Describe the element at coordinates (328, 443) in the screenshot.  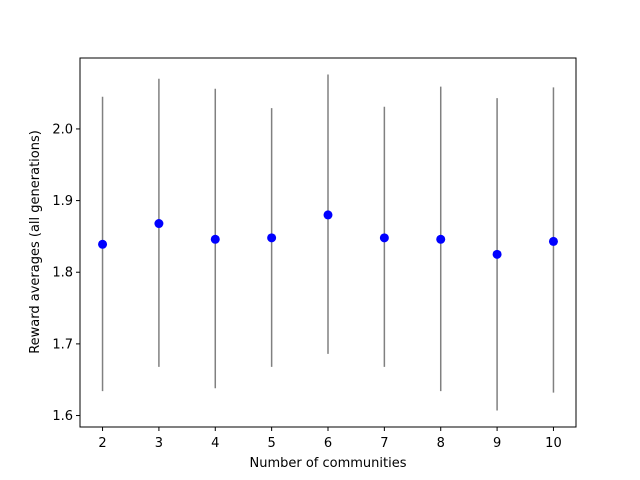
I see `x-tick-label: 6` at that location.